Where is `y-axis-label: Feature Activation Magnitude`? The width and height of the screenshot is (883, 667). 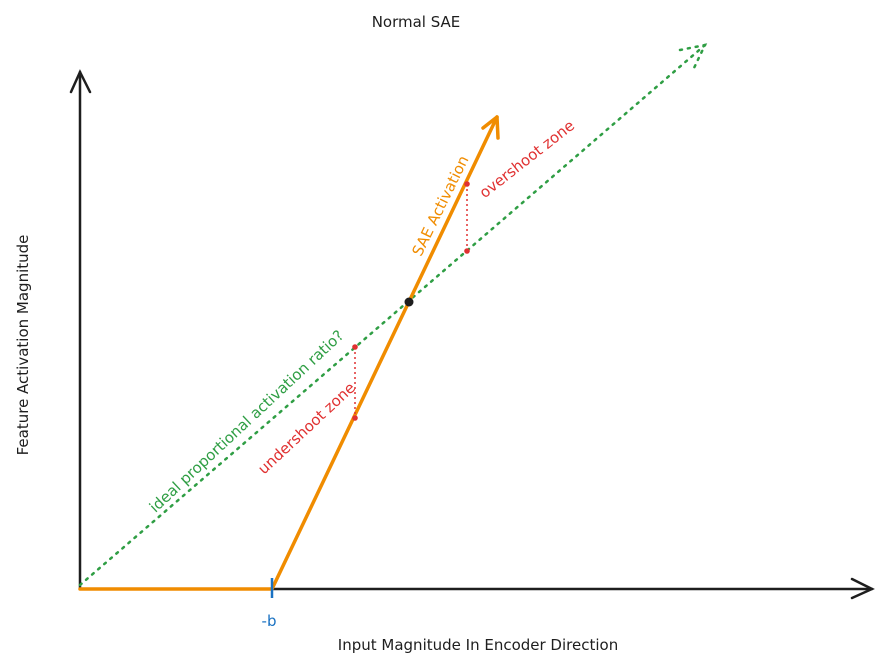 y-axis-label: Feature Activation Magnitude is located at coordinates (23, 345).